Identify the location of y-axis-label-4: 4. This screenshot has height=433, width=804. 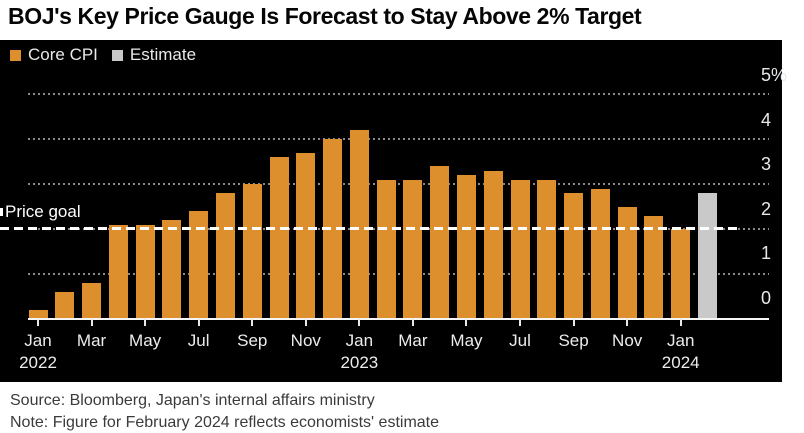
(766, 119).